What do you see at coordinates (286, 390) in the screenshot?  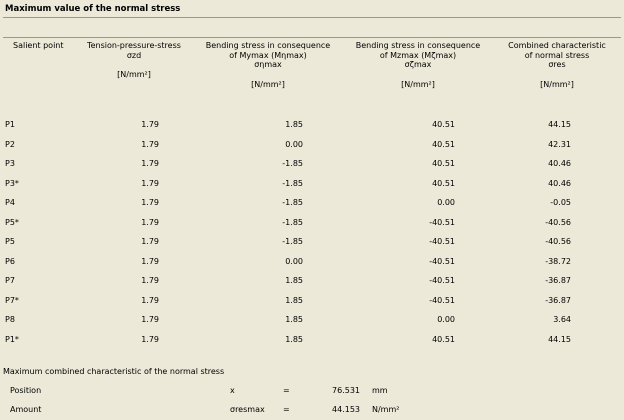 I see `position-equals: =` at bounding box center [286, 390].